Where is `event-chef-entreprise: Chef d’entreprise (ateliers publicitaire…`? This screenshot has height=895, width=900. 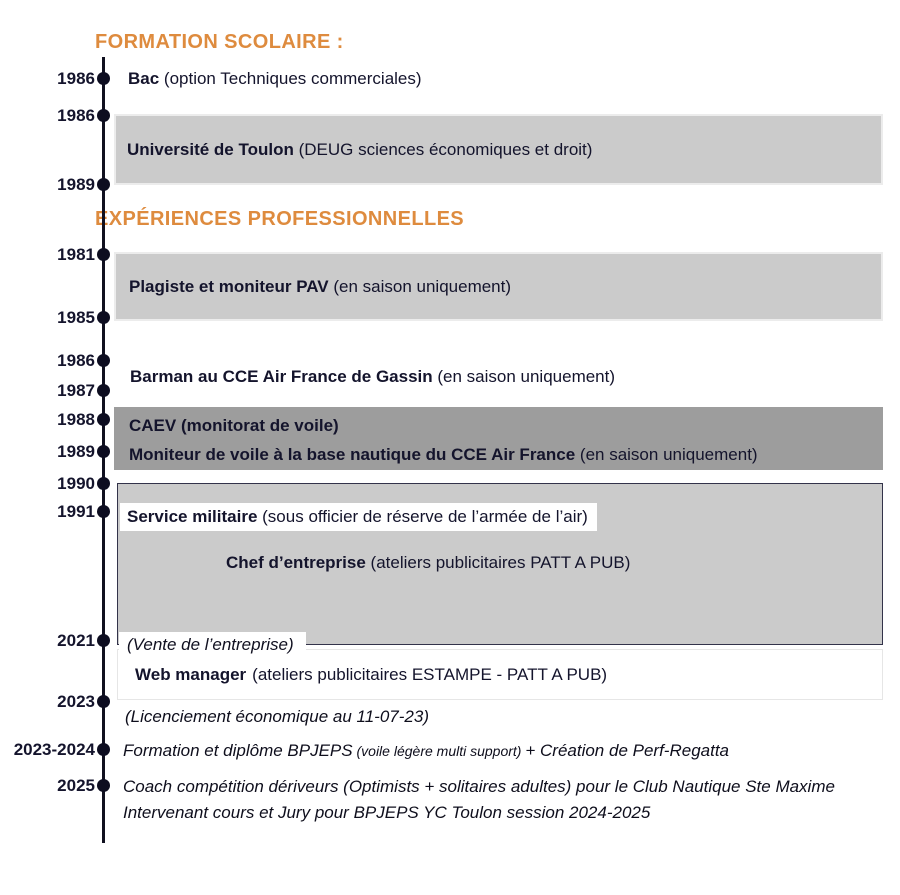 event-chef-entreprise: Chef d’entreprise (ateliers publicitaire… is located at coordinates (428, 563).